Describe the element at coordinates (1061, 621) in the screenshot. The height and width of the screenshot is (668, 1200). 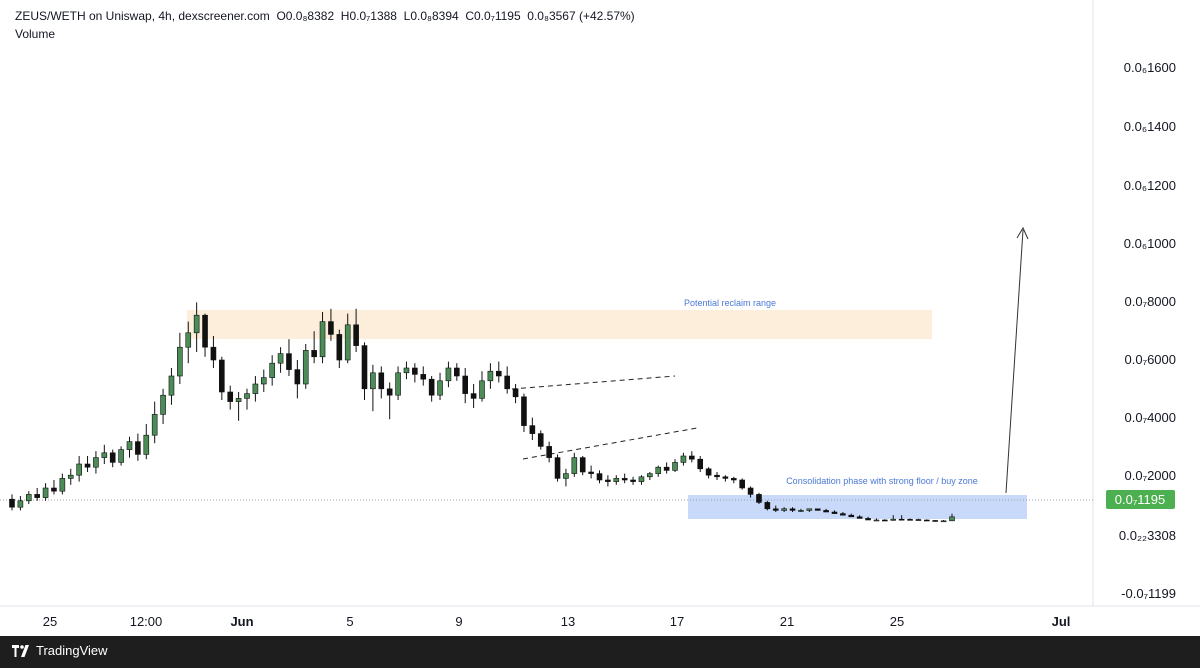
I see `x-tick-label: Jul` at that location.